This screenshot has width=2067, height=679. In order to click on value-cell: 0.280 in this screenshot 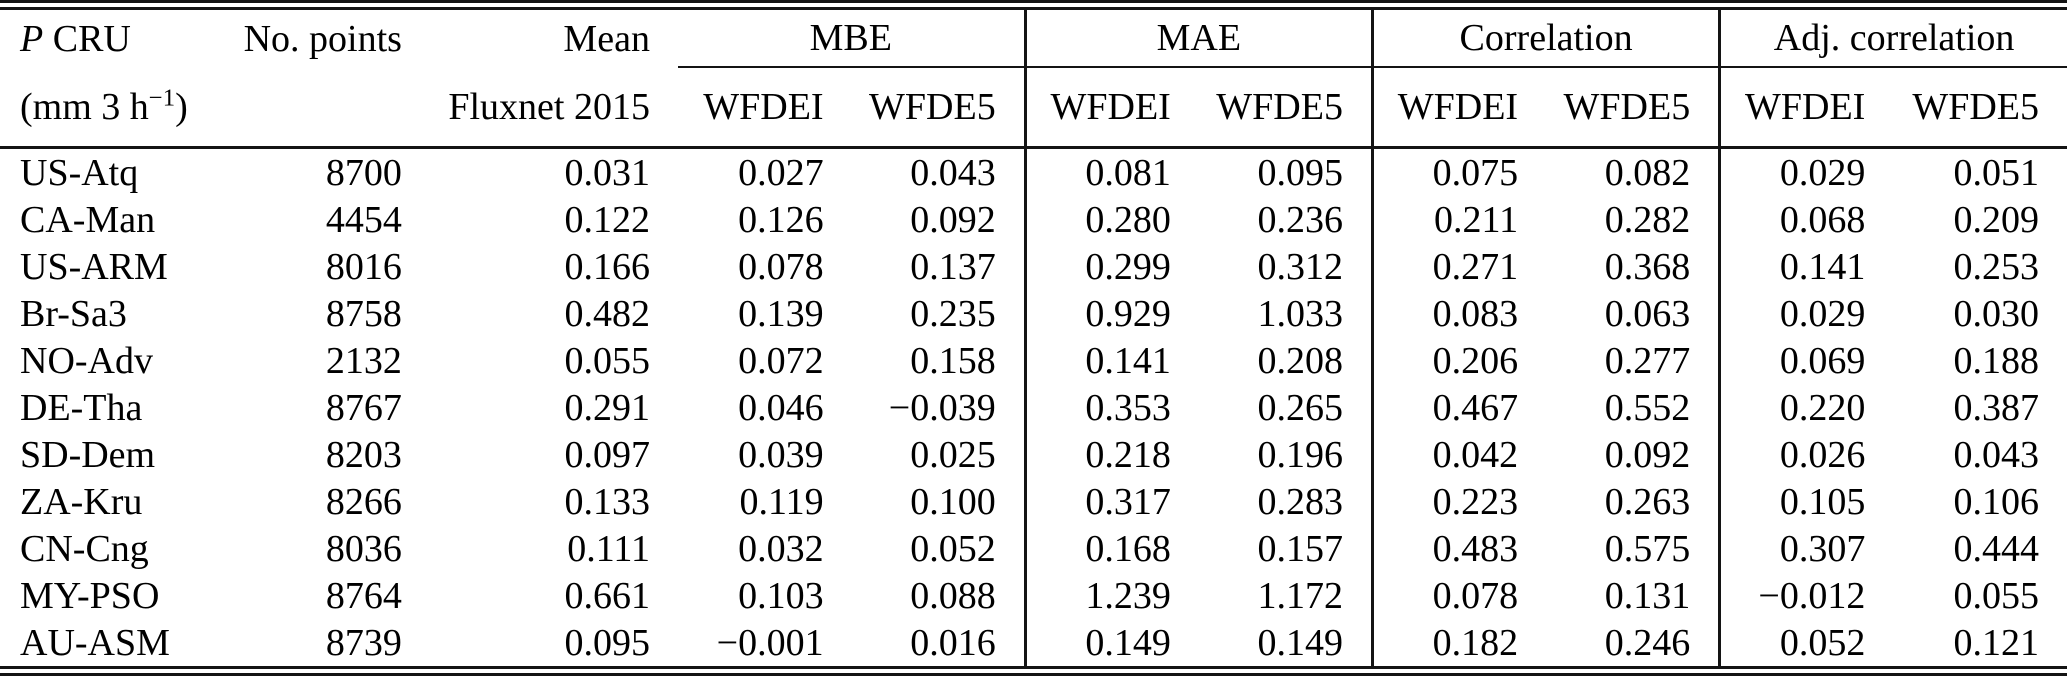, I will do `click(1111, 219)`.